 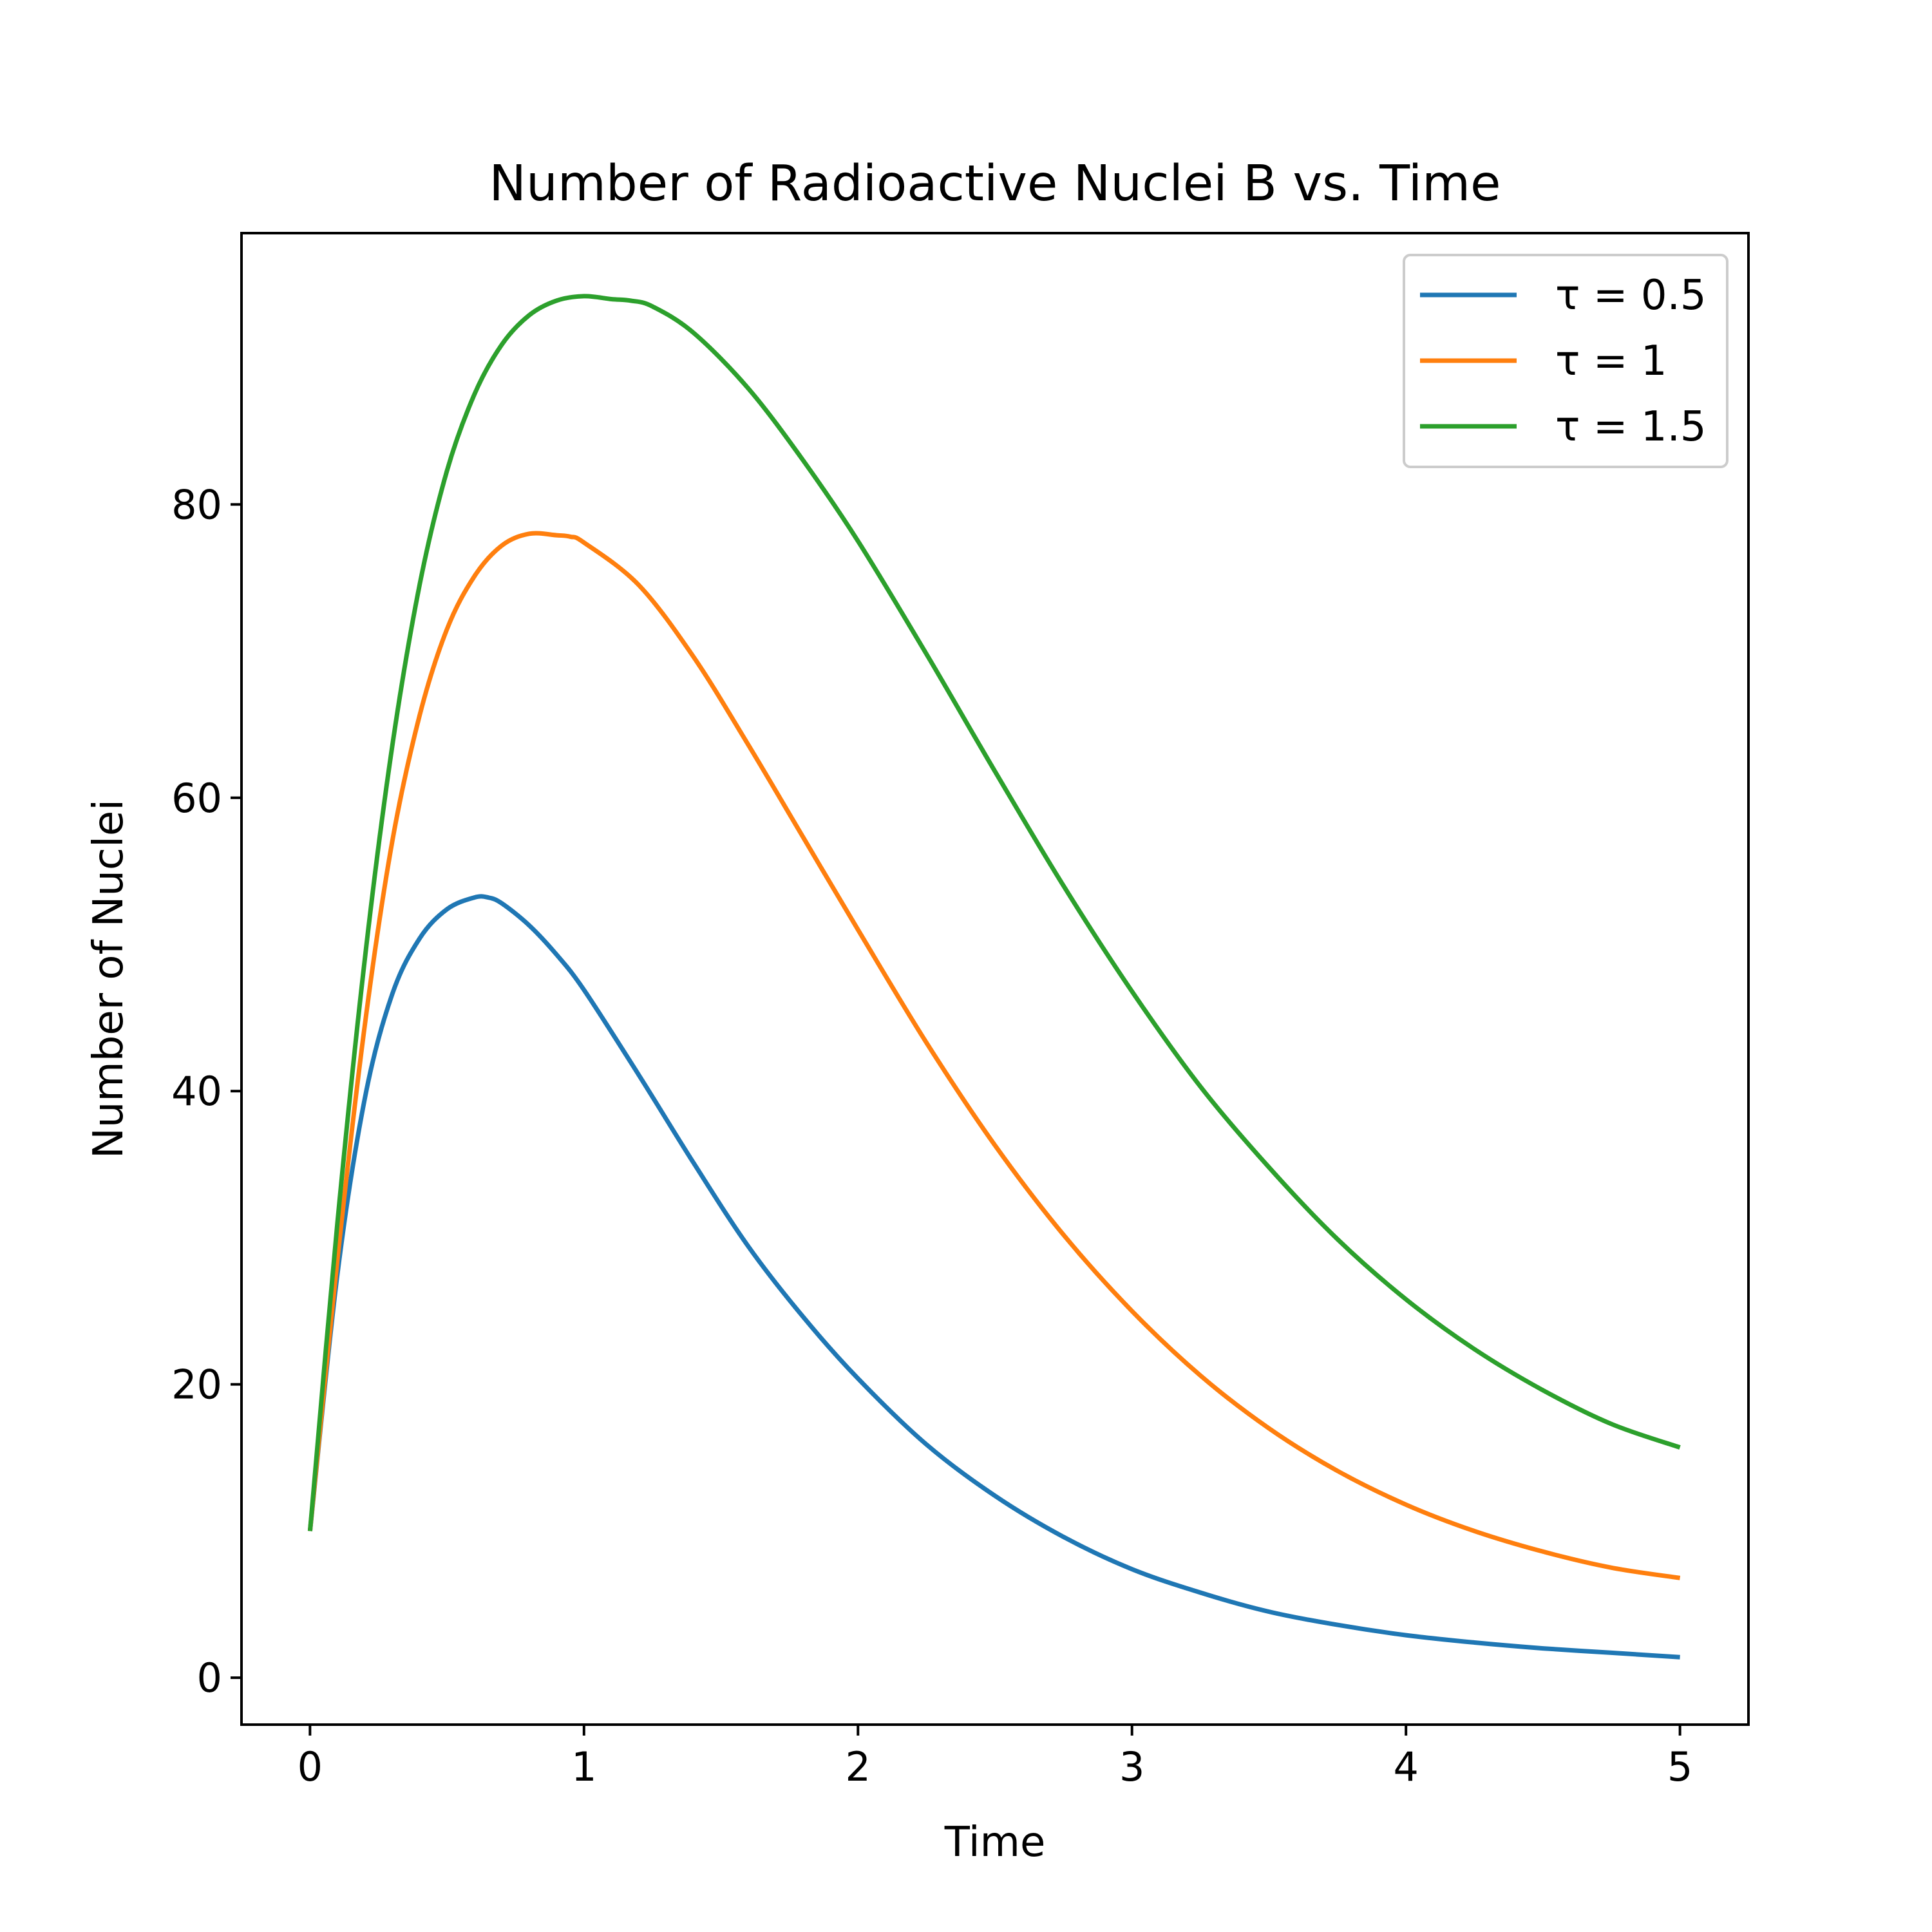 What do you see at coordinates (1611, 361) in the screenshot?
I see `legend-label-2: τ = 1` at bounding box center [1611, 361].